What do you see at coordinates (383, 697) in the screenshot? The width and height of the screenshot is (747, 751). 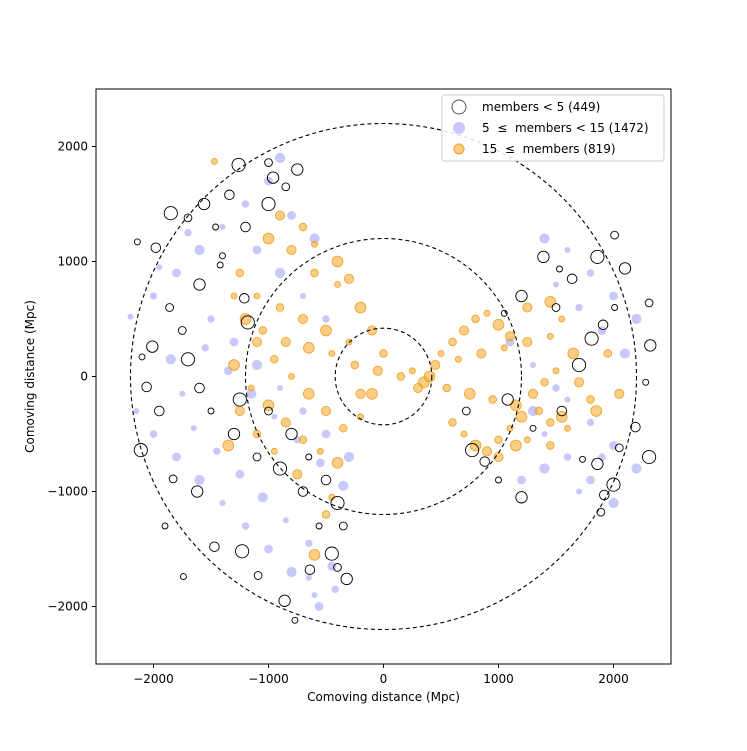 I see `x-axis-label: Comoving distance (Mpc)` at bounding box center [383, 697].